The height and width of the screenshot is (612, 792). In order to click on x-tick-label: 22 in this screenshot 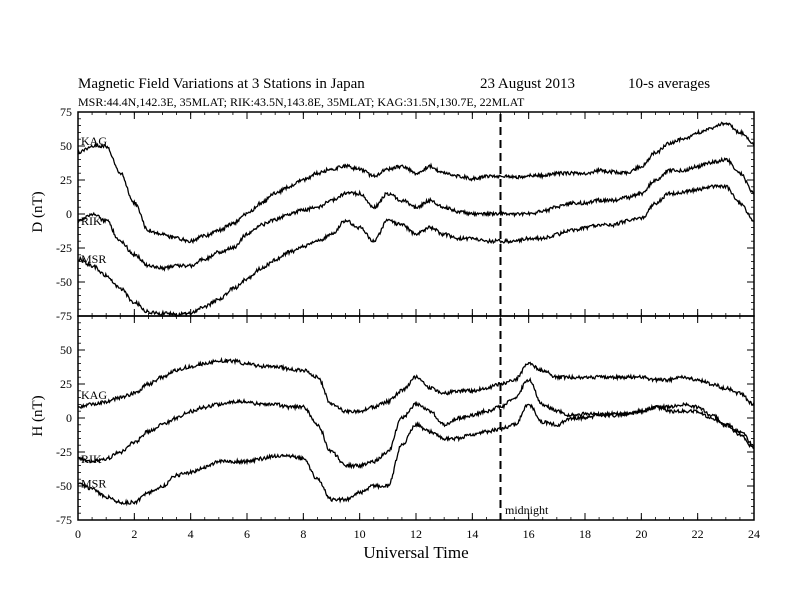, I will do `click(698, 534)`.